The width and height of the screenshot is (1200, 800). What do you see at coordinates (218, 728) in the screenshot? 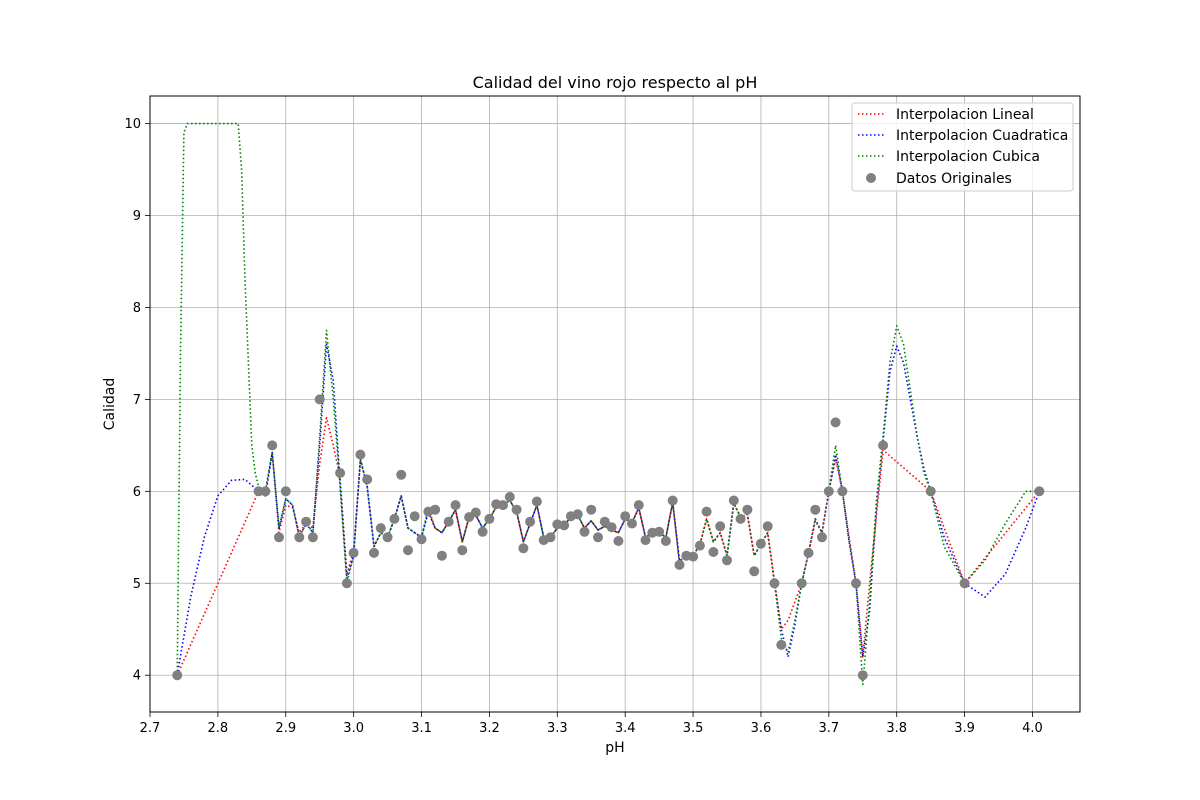
I see `x-tick-label: 2.8` at bounding box center [218, 728].